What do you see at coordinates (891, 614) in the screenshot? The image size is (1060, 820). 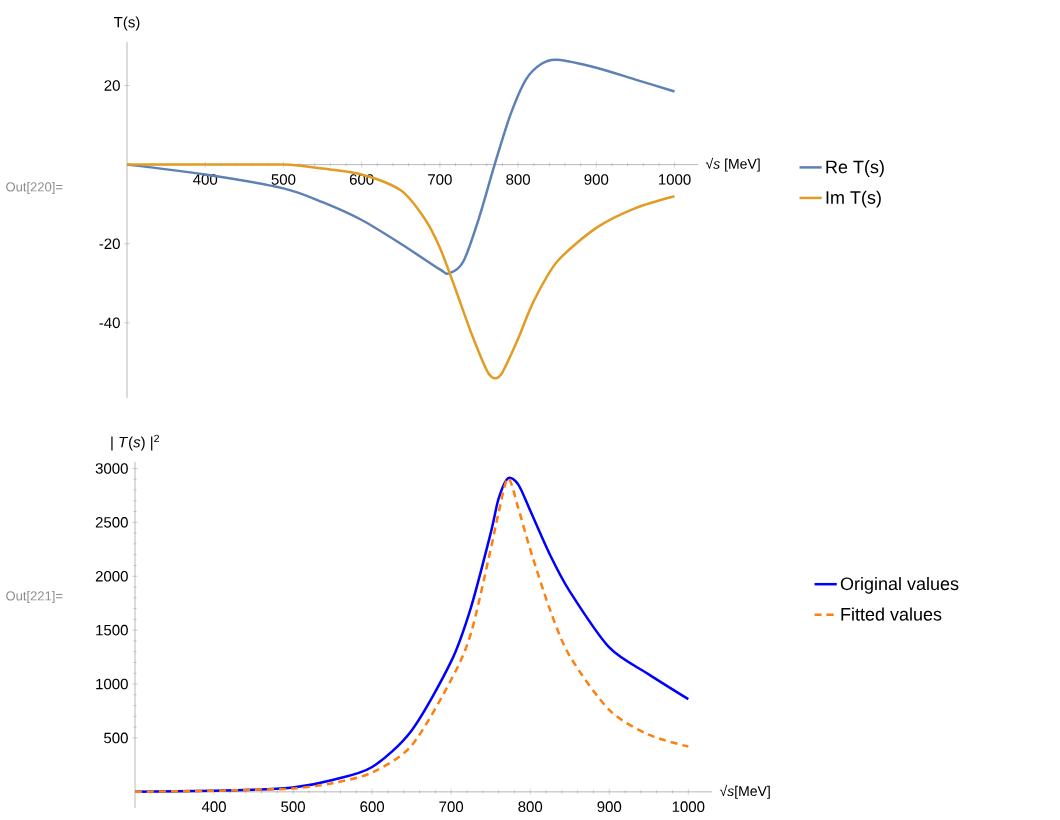 I see `legend-label: Fitted values` at bounding box center [891, 614].